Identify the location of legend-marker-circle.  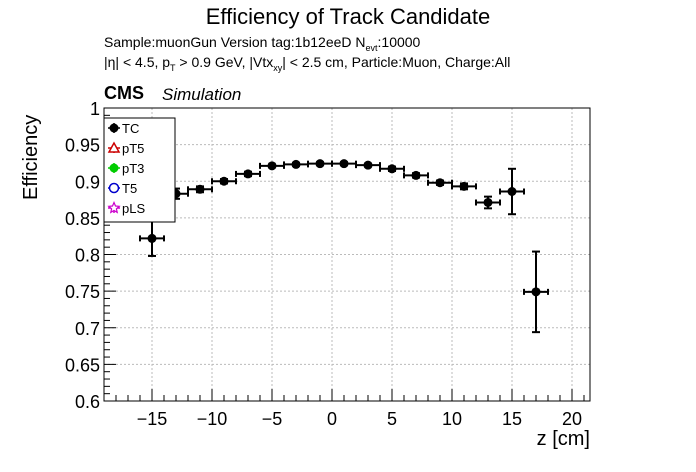
(114, 188).